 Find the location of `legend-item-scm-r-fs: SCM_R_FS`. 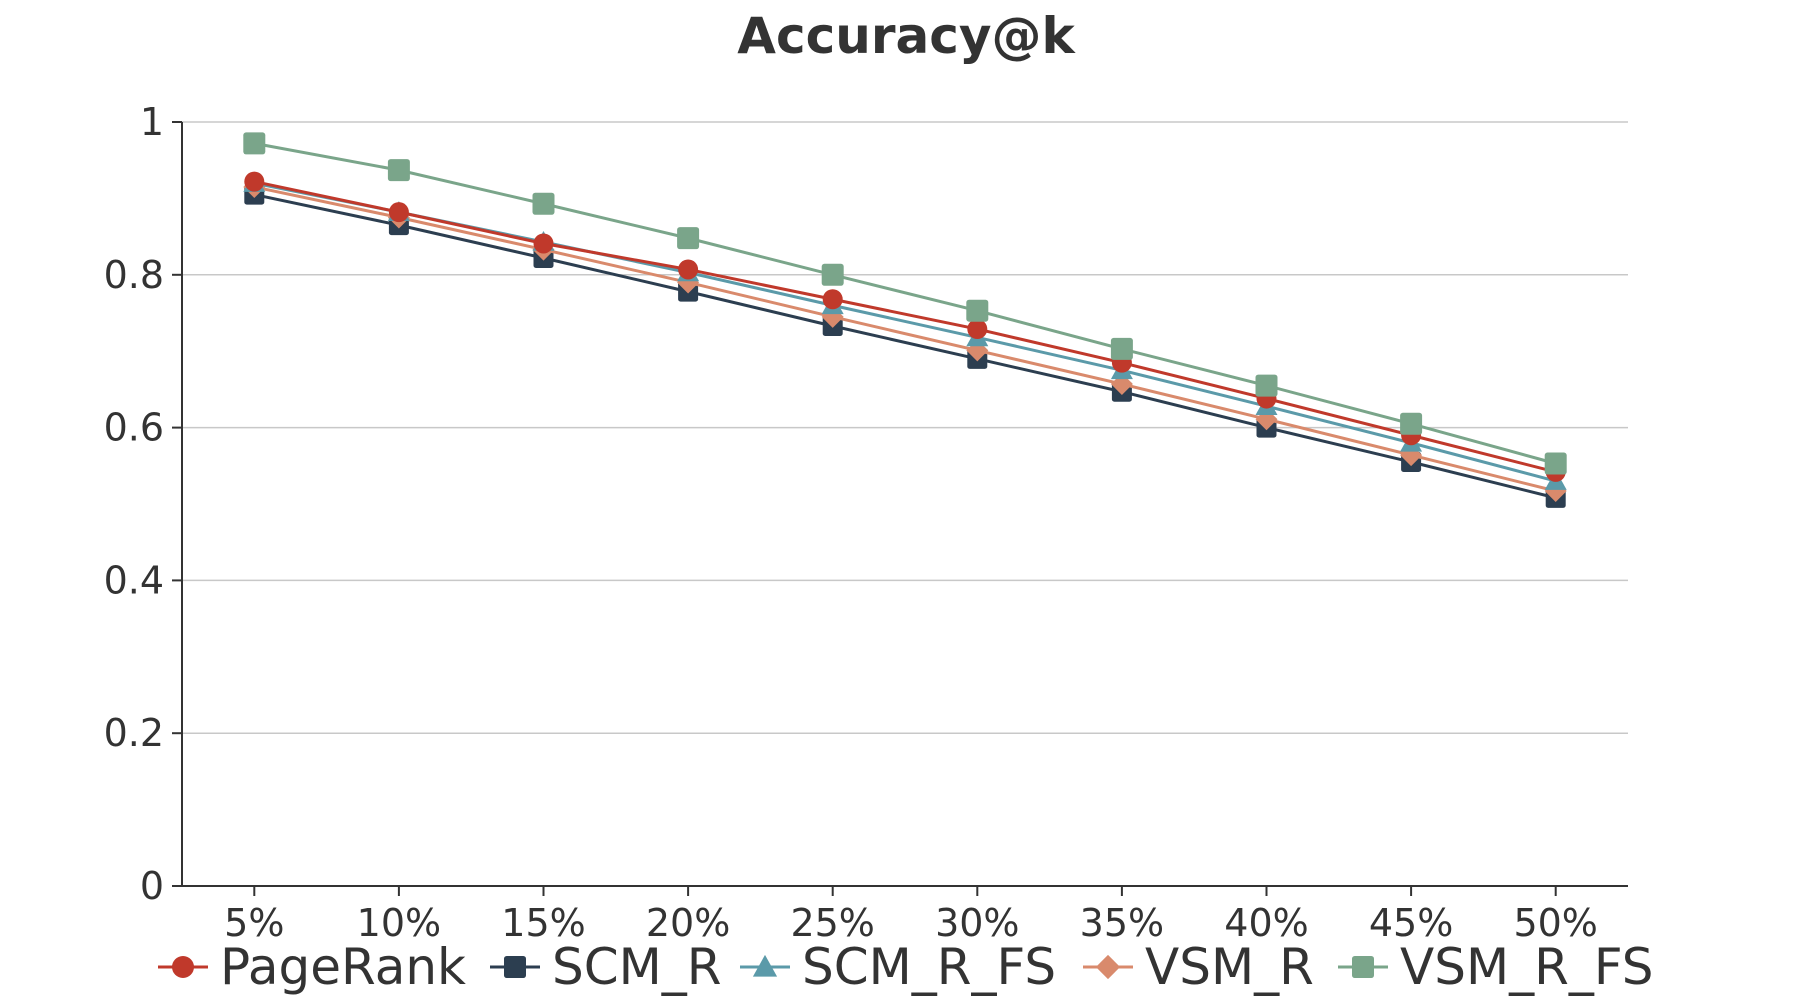

legend-item-scm-r-fs: SCM_R_FS is located at coordinates (898, 967).